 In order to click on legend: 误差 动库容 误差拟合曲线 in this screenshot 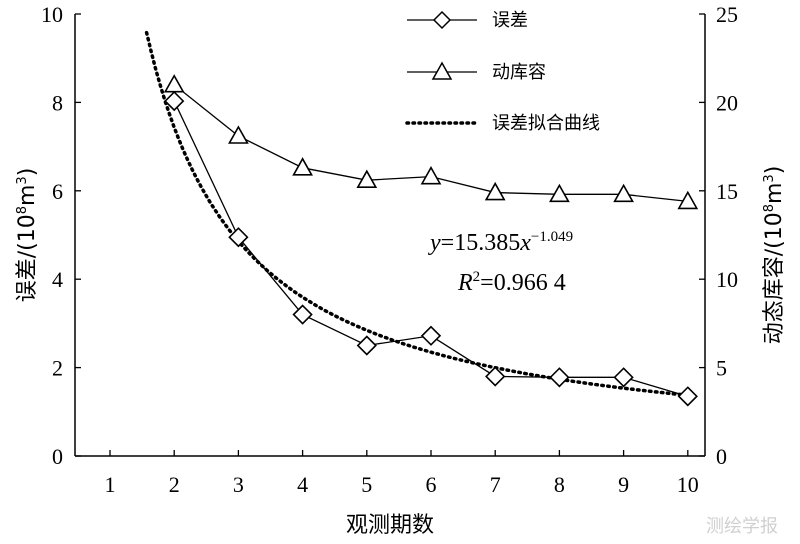, I will do `click(502, 72)`.